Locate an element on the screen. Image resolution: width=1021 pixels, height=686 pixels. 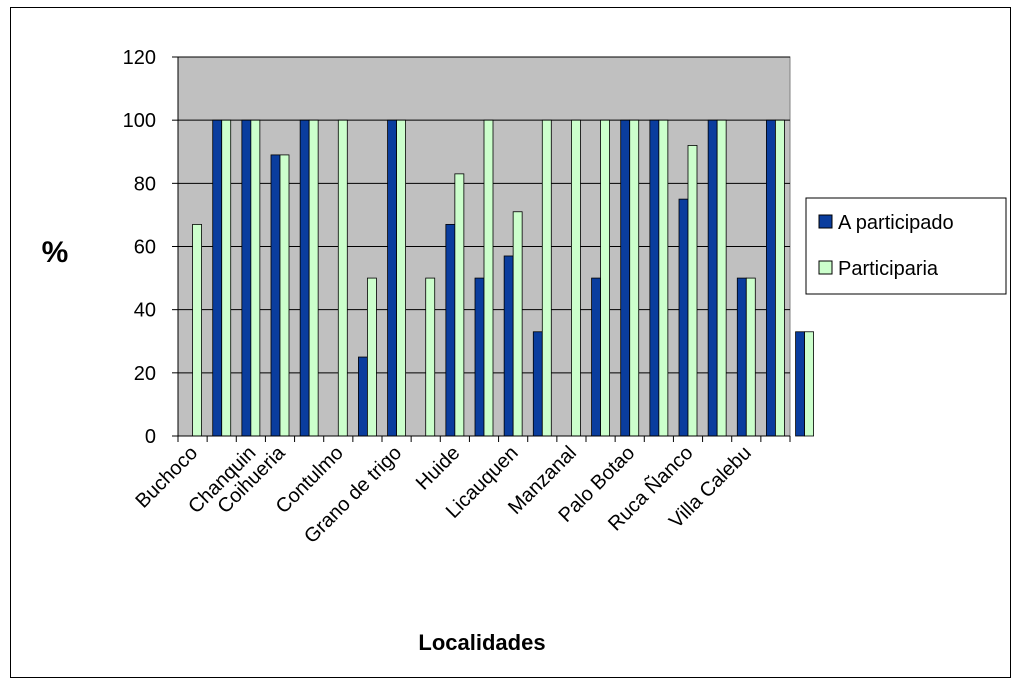
legend: A participado Participaria is located at coordinates (906, 246).